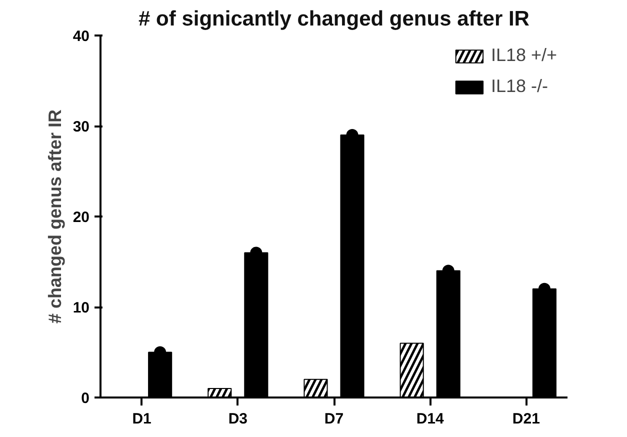 The image size is (627, 437). I want to click on y-axis-title: # changed genus after IR, so click(54, 216).